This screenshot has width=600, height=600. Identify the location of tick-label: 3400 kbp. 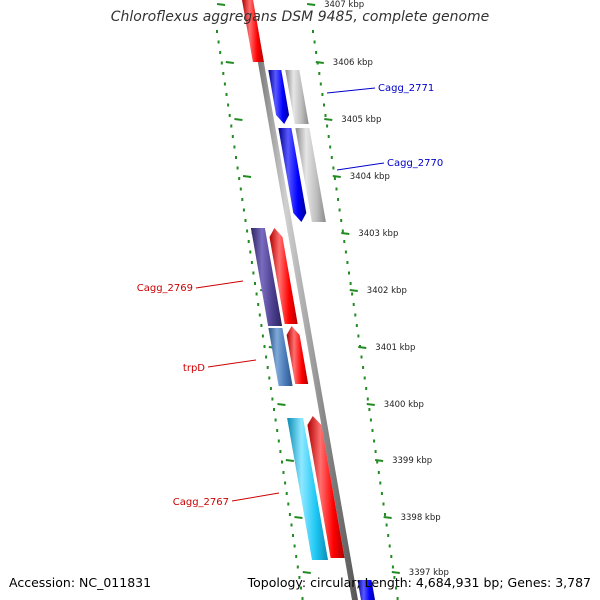
(404, 405).